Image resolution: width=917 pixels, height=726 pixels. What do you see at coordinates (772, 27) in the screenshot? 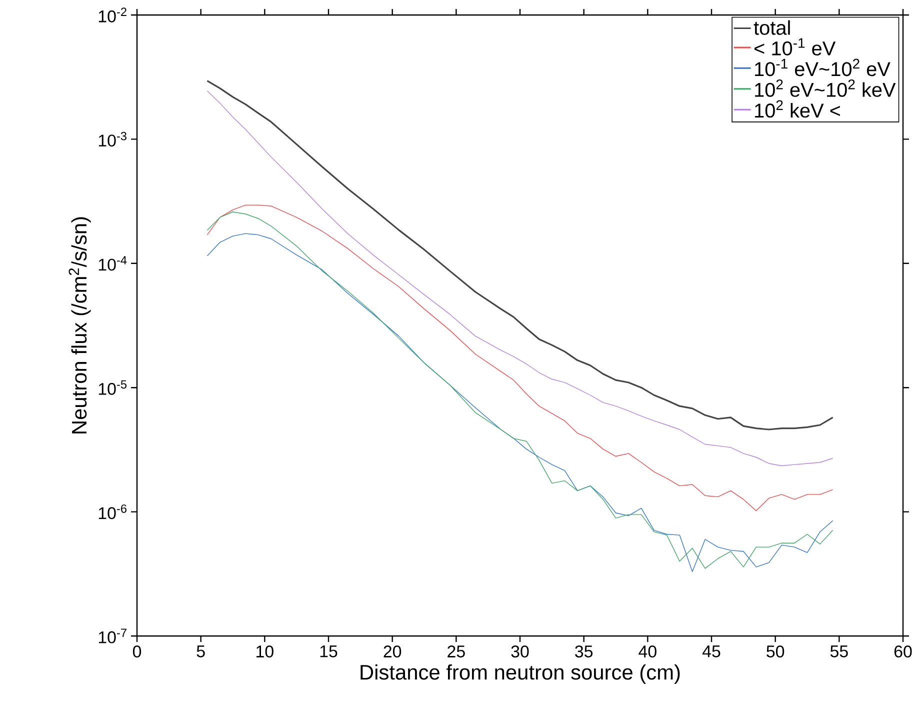
I see `legend-label: total` at bounding box center [772, 27].